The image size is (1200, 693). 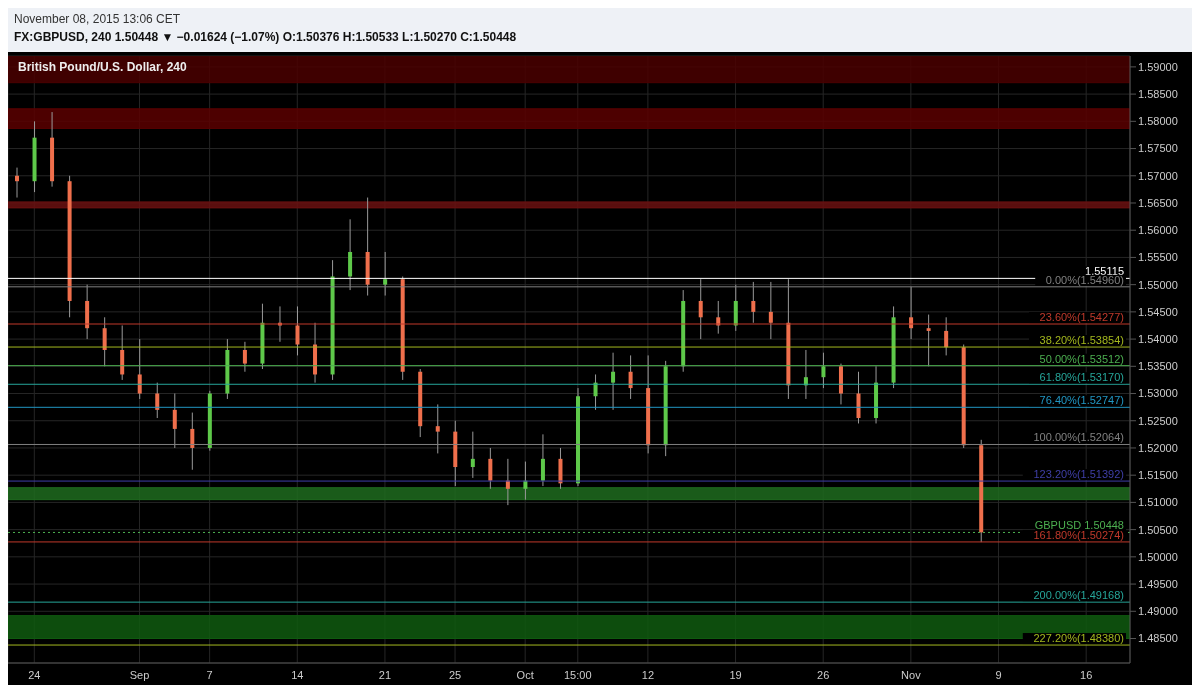 What do you see at coordinates (455, 674) in the screenshot?
I see `x-tick-label: 25` at bounding box center [455, 674].